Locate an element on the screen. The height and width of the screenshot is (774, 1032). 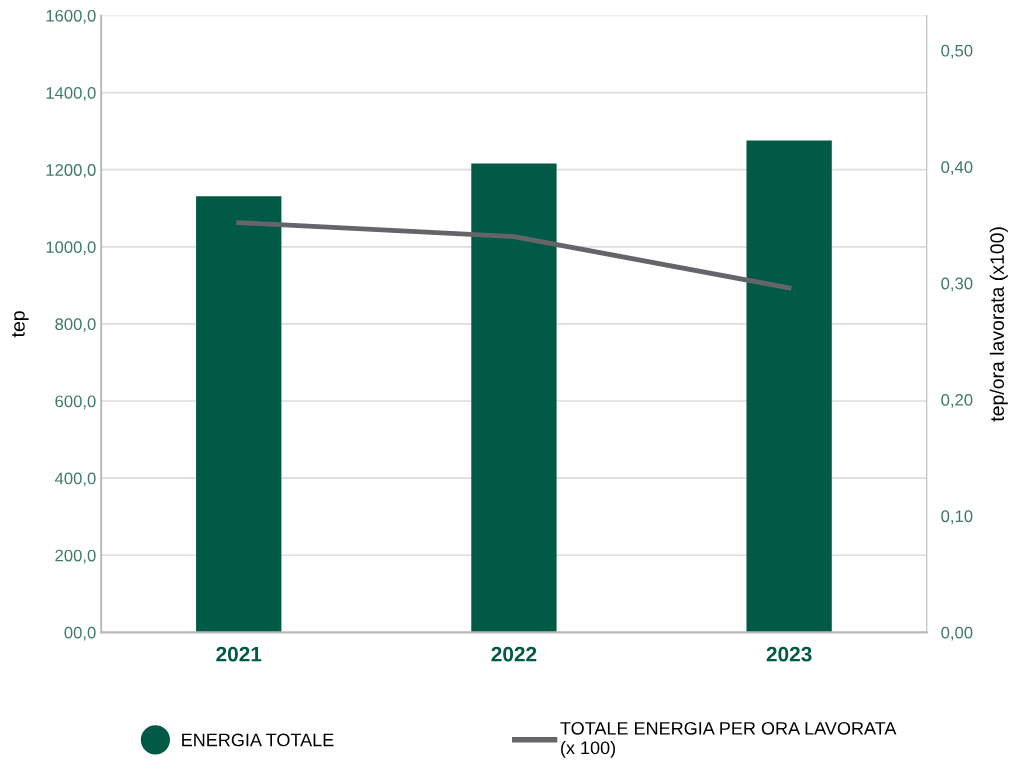
y2-tick-label: 0,40 is located at coordinates (957, 168).